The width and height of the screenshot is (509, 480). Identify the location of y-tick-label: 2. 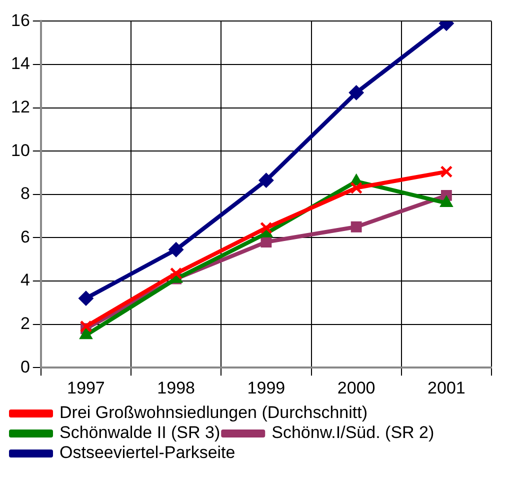
(25, 323).